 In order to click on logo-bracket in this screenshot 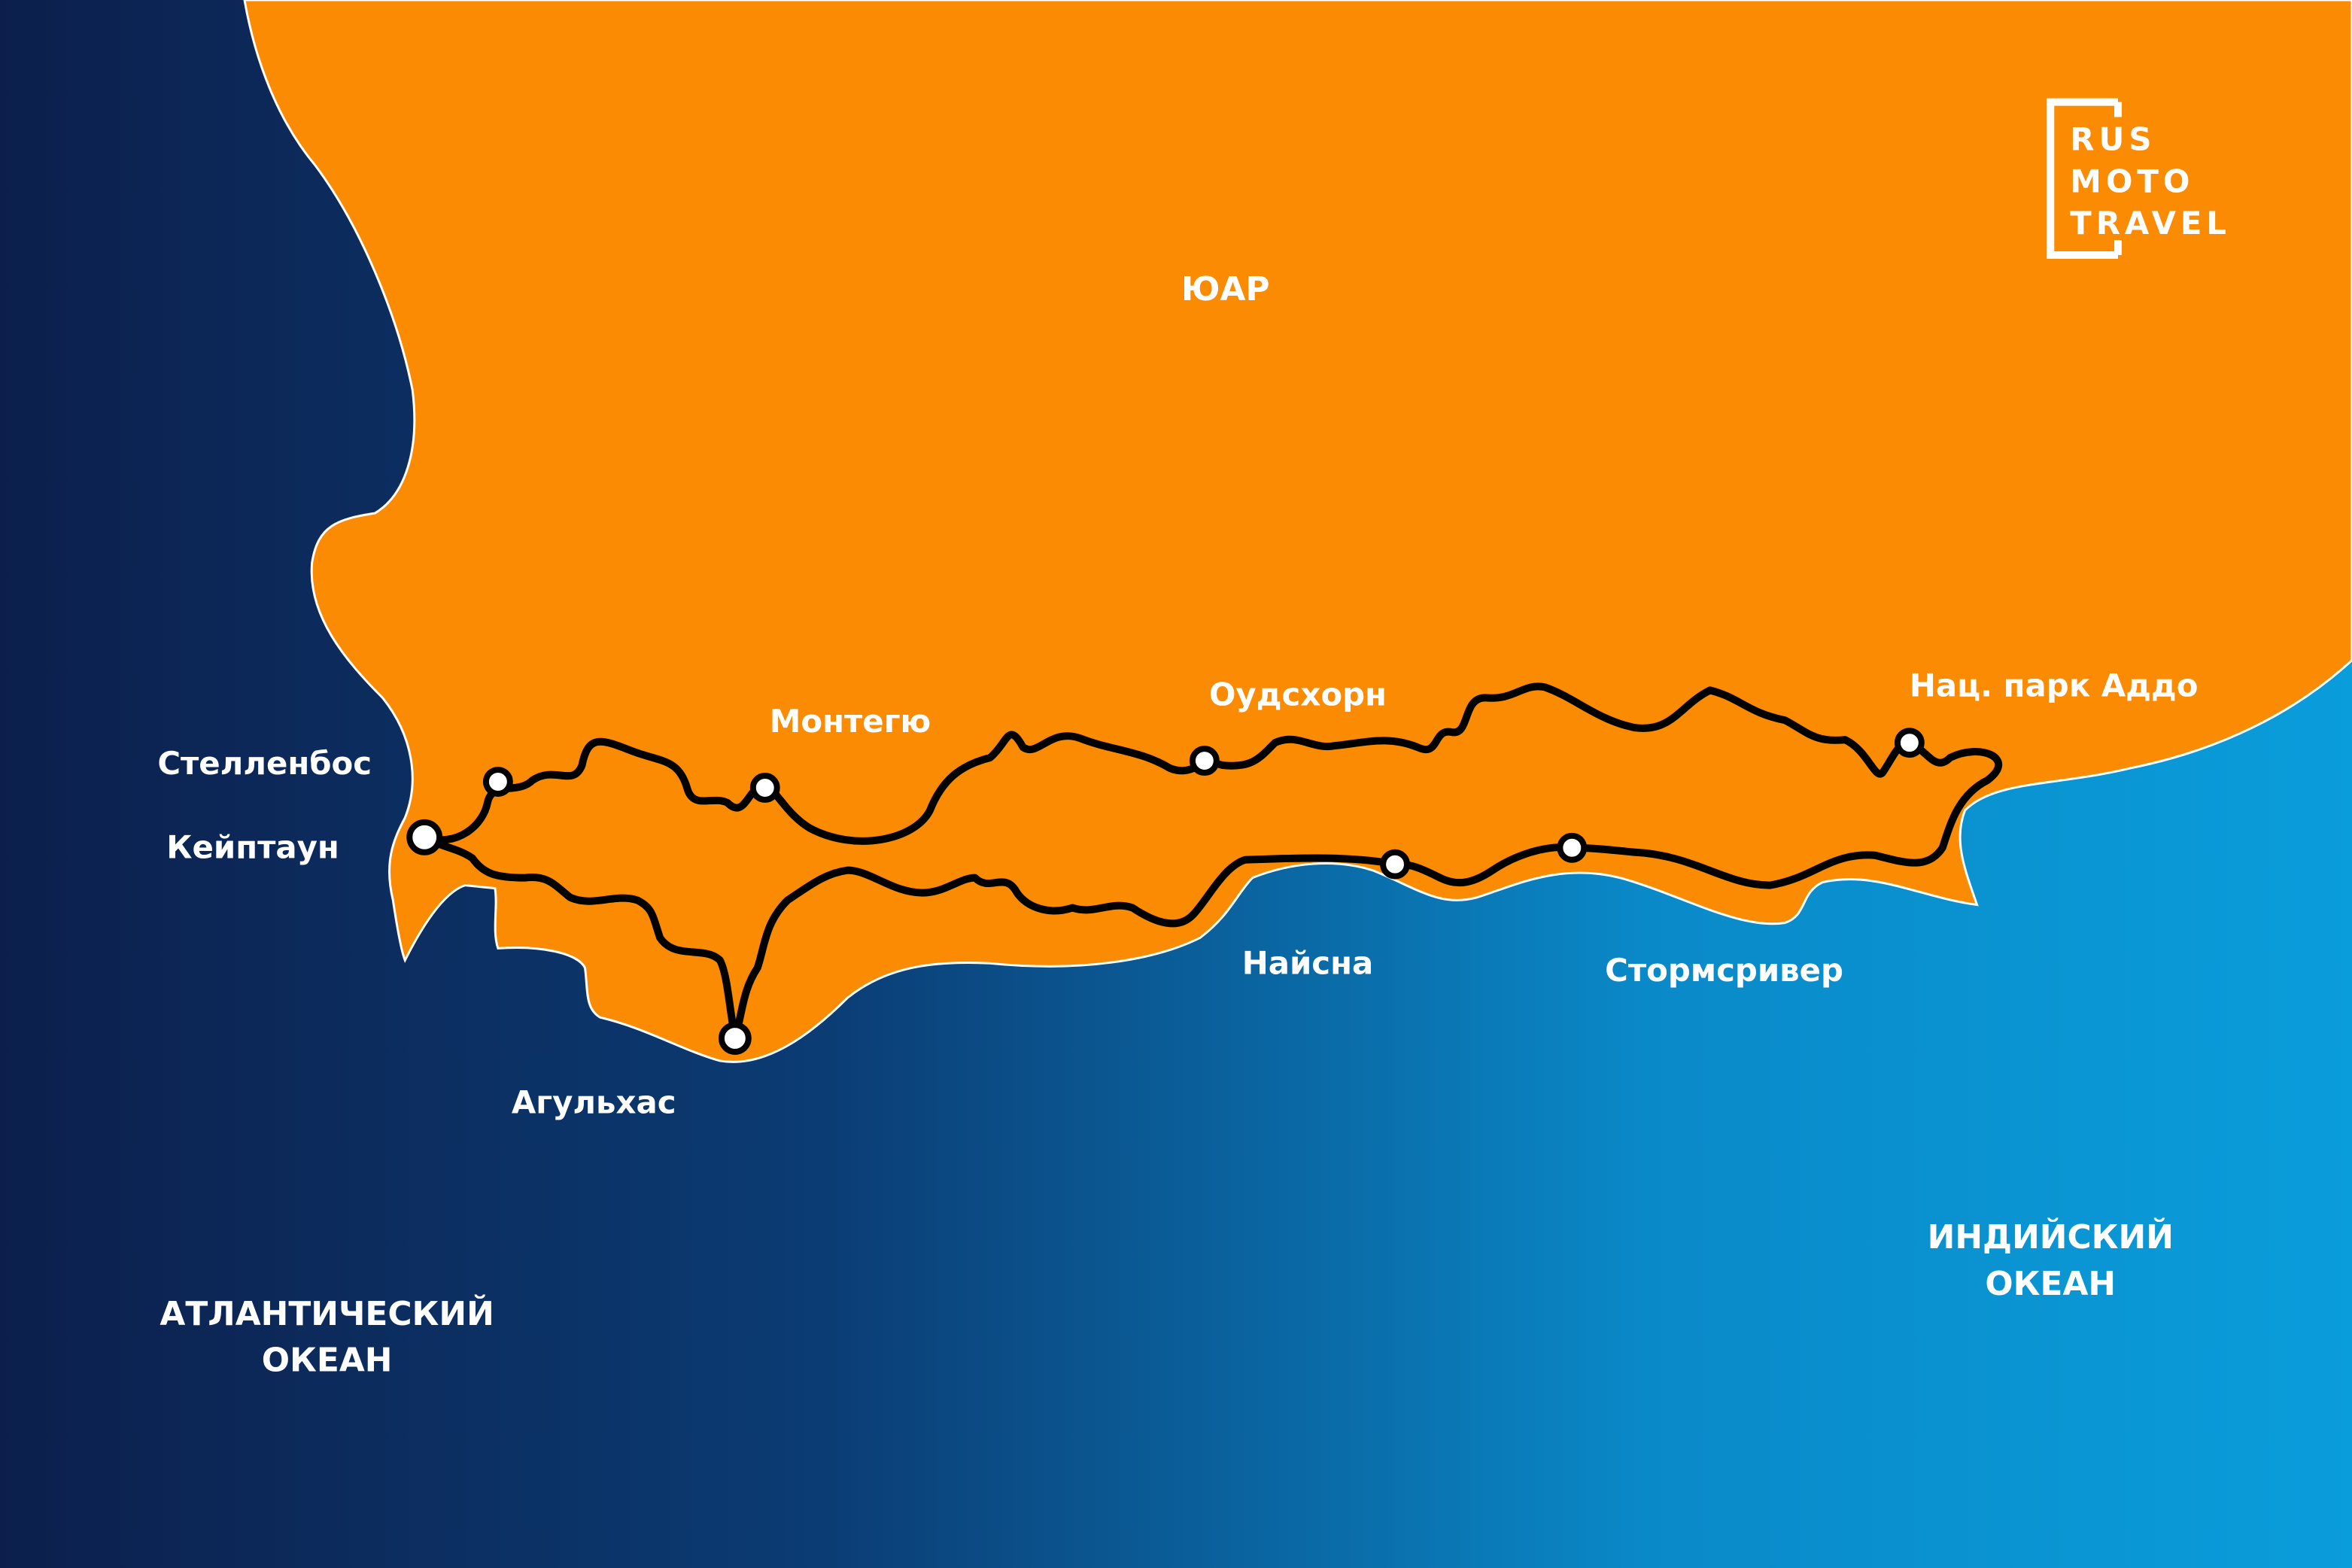, I will do `click(2082, 179)`.